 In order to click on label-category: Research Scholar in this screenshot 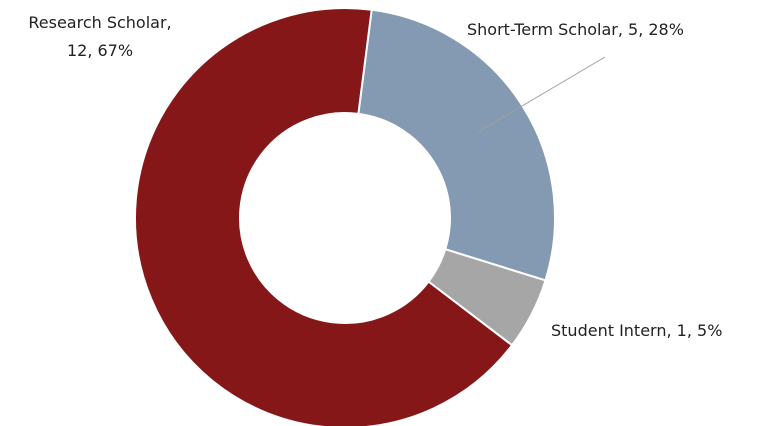, I will do `click(97, 22)`.